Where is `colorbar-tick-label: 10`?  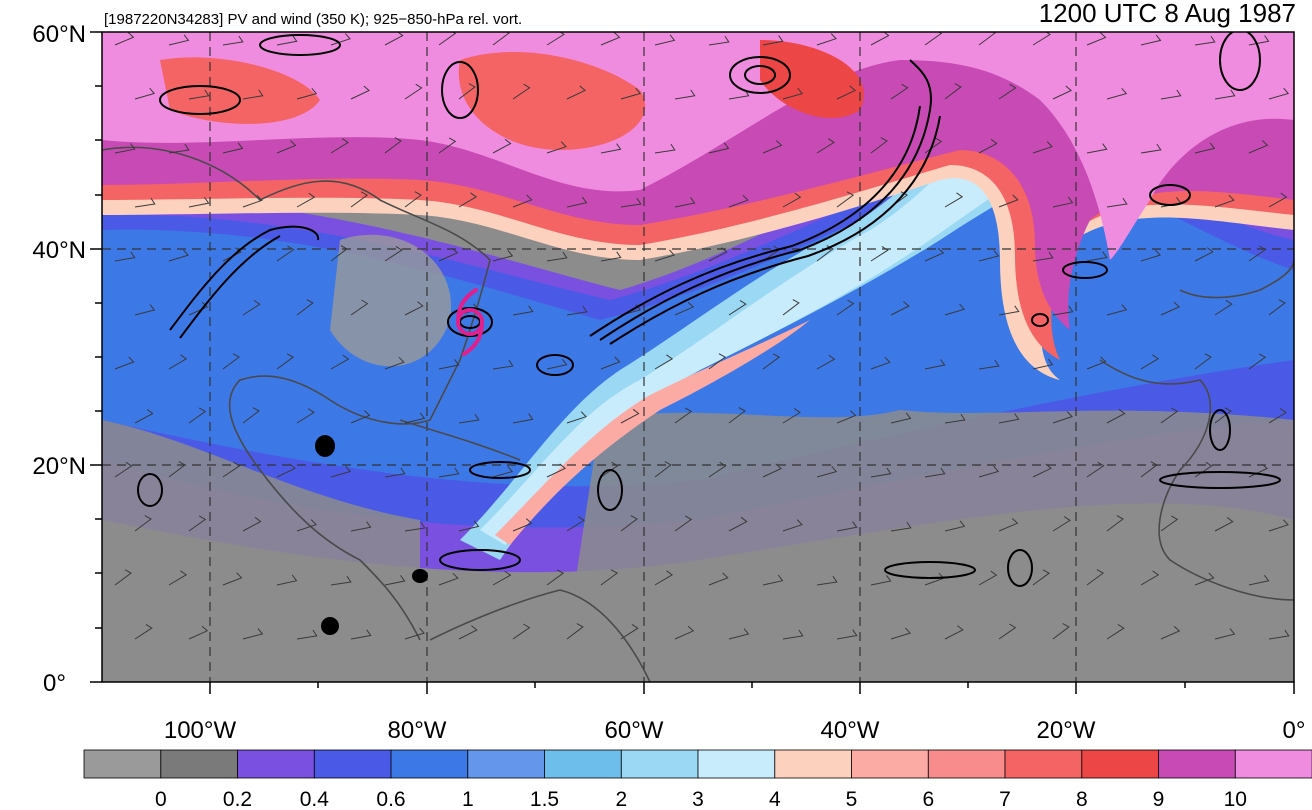
colorbar-tick-label: 10 is located at coordinates (1235, 799).